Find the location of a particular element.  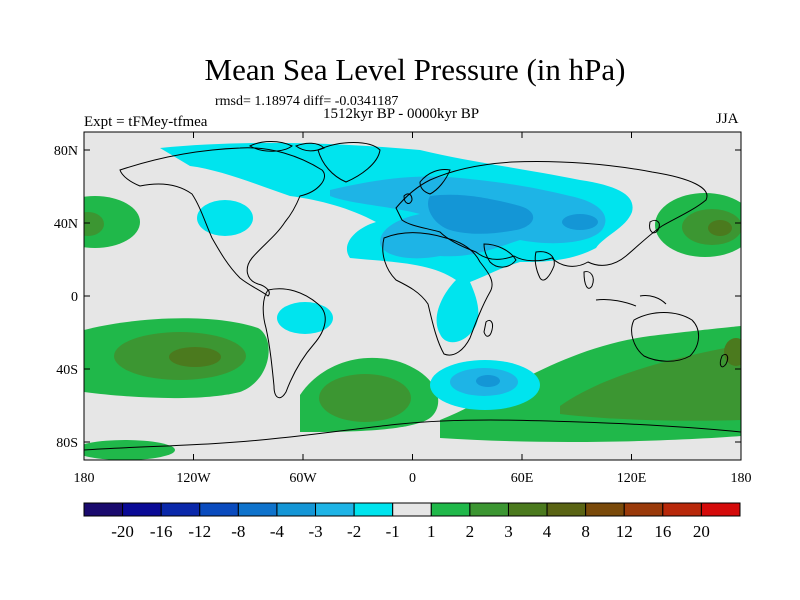

period-label: 1512kyr BP - 0000kyr BP is located at coordinates (401, 114).